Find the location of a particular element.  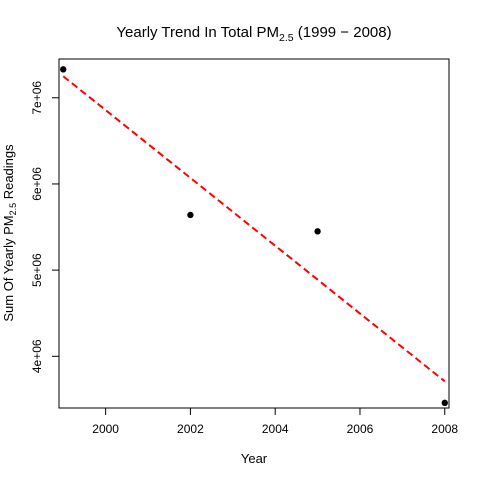

y-tick-label: 5e+06 is located at coordinates (37, 270).